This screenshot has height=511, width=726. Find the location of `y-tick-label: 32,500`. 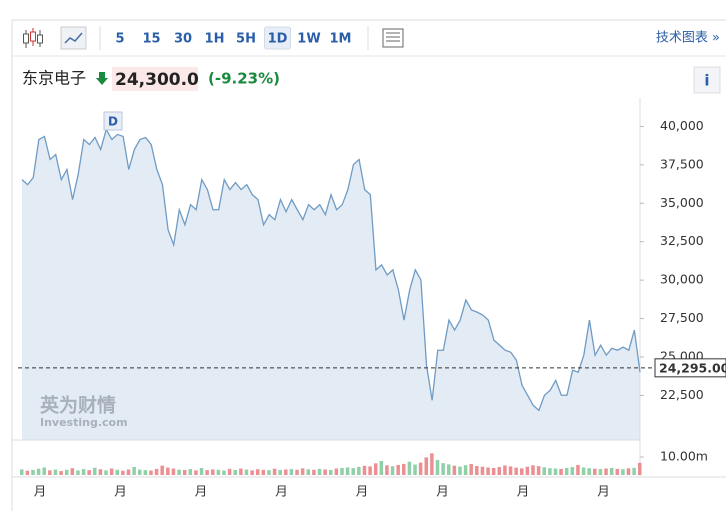

y-tick-label: 32,500 is located at coordinates (682, 240).